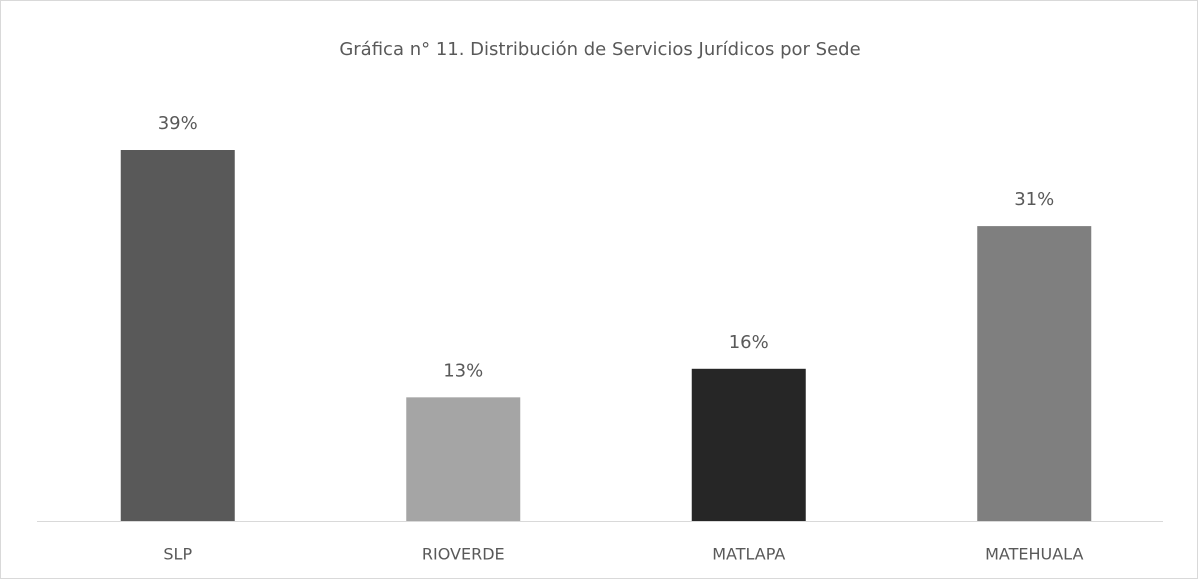  What do you see at coordinates (177, 554) in the screenshot?
I see `x-tick-label: SLP` at bounding box center [177, 554].